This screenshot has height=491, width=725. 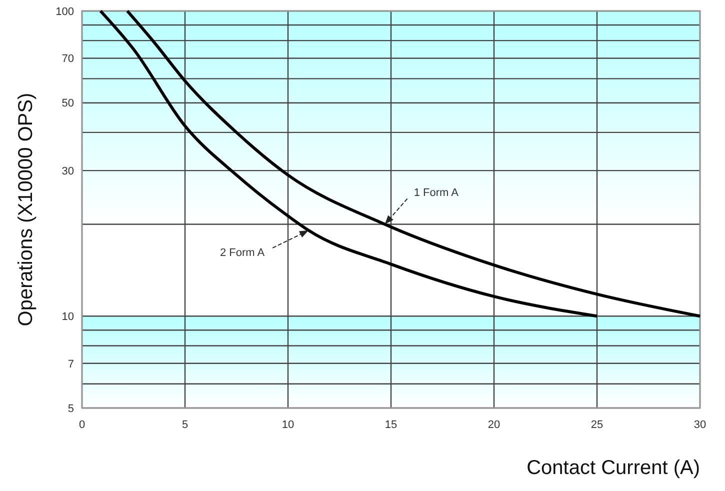 I want to click on x-tick-label: 5, so click(x=185, y=425).